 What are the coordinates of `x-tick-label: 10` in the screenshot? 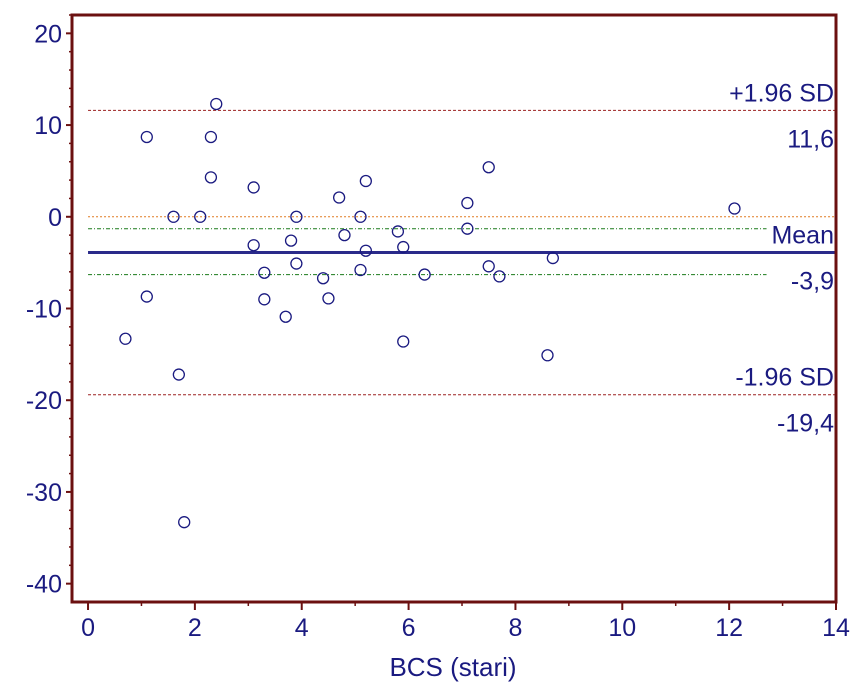 It's located at (622, 628).